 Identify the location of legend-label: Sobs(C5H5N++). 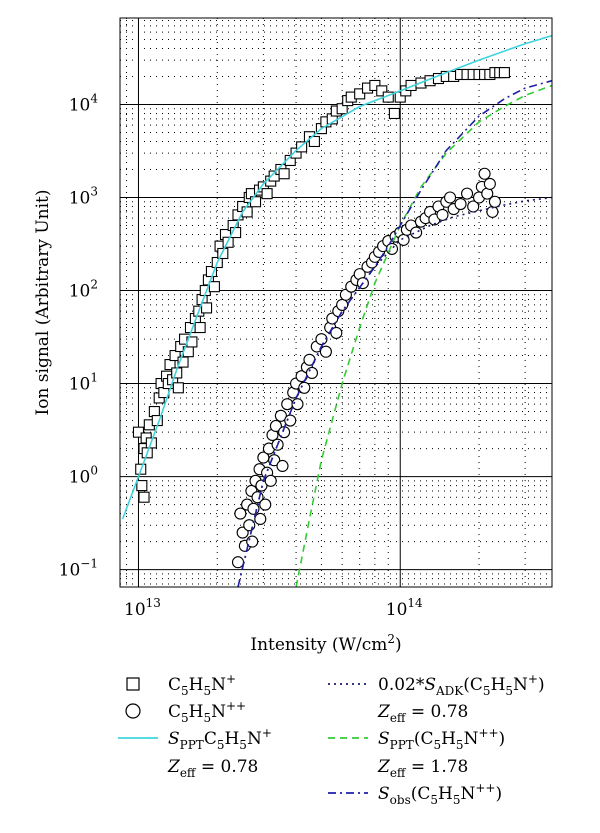
(440, 794).